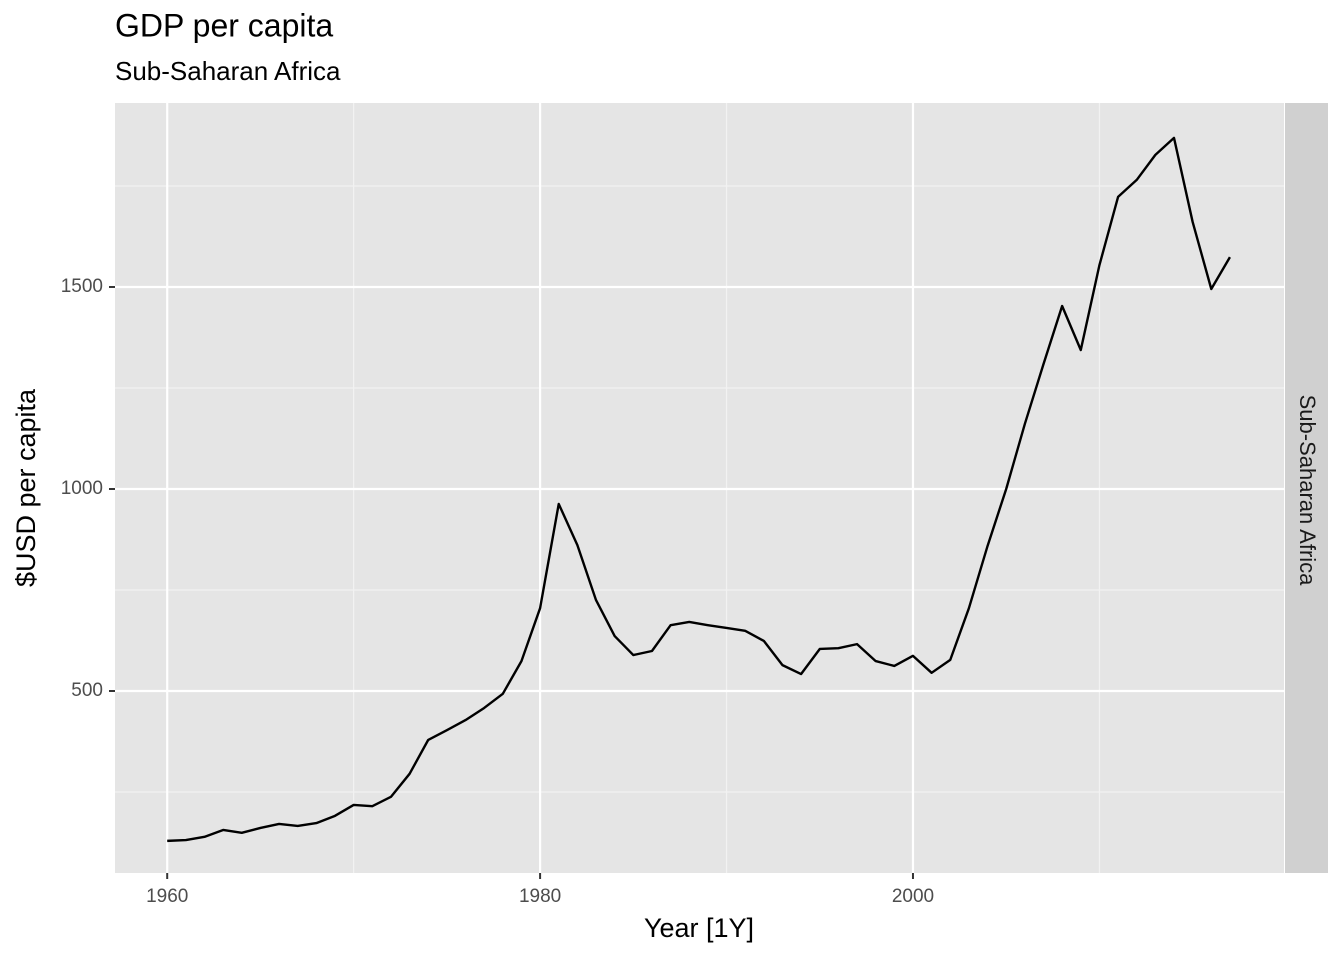 This screenshot has width=1344, height=960. Describe the element at coordinates (540, 896) in the screenshot. I see `x-tick-label: 1980` at that location.